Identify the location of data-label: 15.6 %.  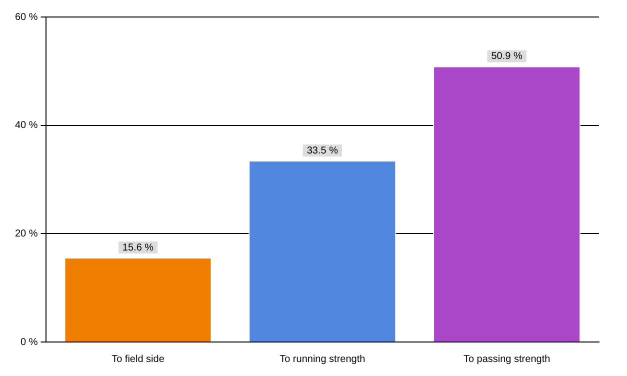
(138, 248).